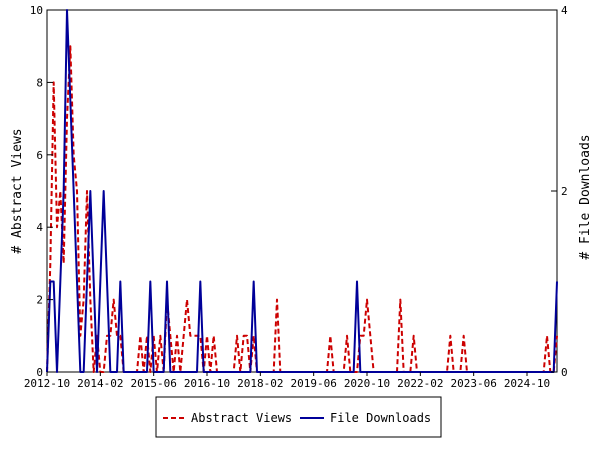 Image resolution: width=600 pixels, height=450 pixels. I want to click on x-tick-label: 2018-02, so click(260, 383).